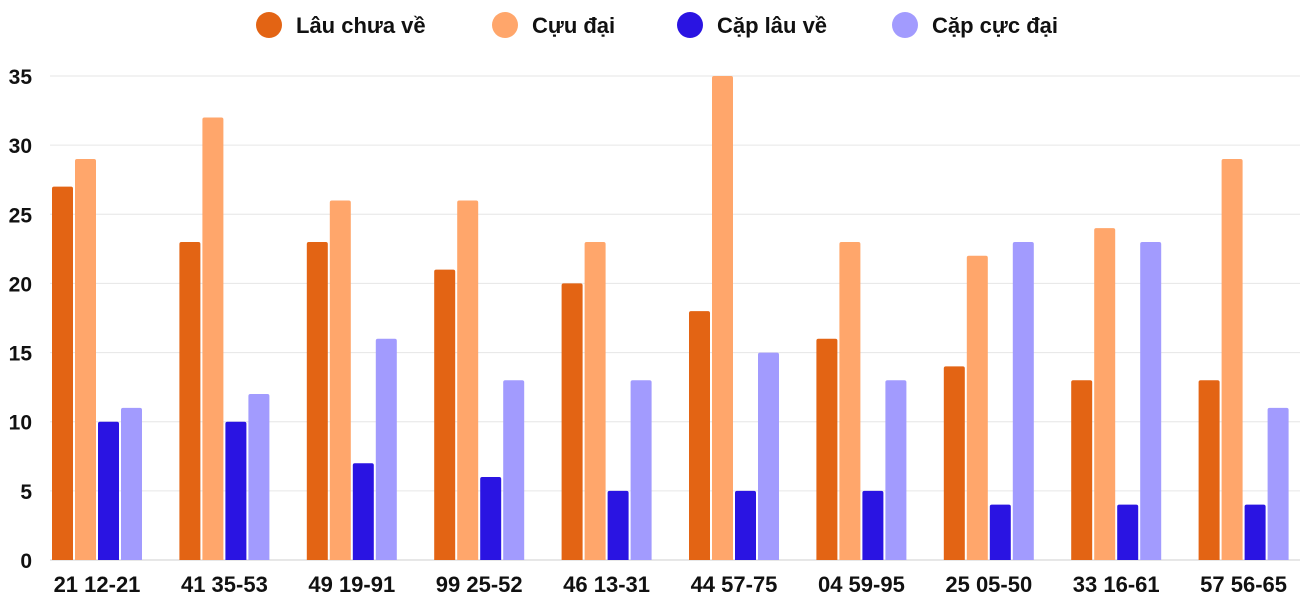 The width and height of the screenshot is (1300, 600). What do you see at coordinates (20, 146) in the screenshot?
I see `y-tick-label: 30` at bounding box center [20, 146].